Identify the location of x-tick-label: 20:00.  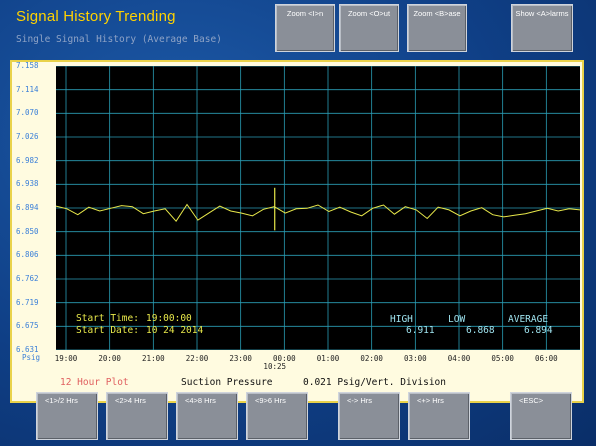
(109, 358).